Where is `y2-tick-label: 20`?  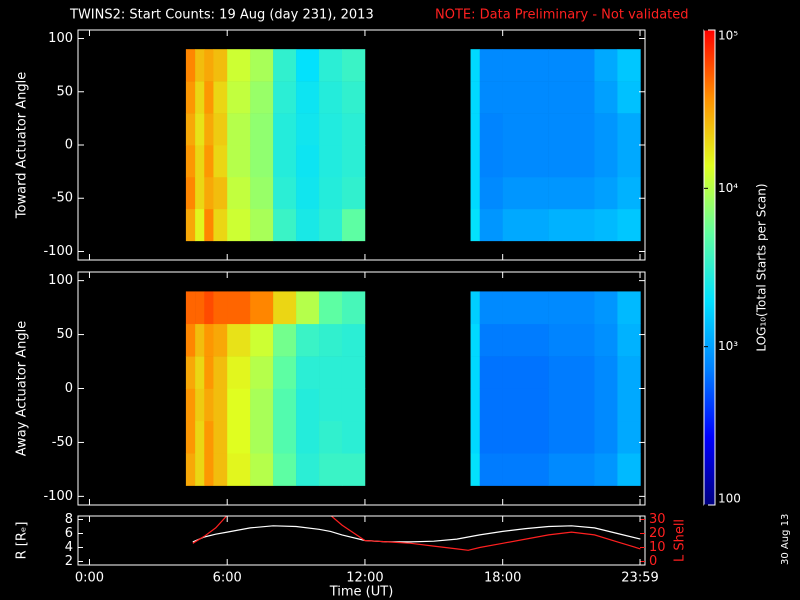
y2-tick-label: 20 is located at coordinates (657, 533).